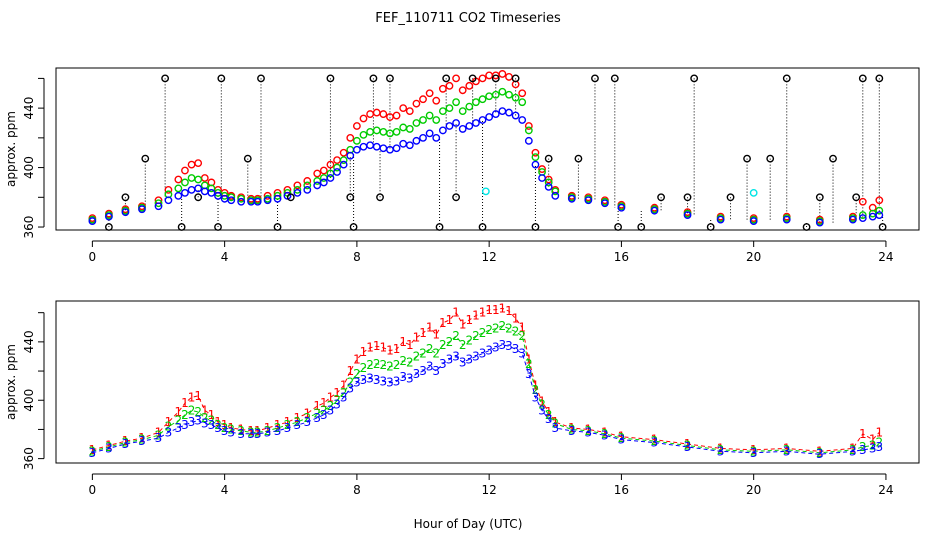 This screenshot has height=540, width=936. Describe the element at coordinates (357, 257) in the screenshot. I see `x-tick-label: 8` at that location.